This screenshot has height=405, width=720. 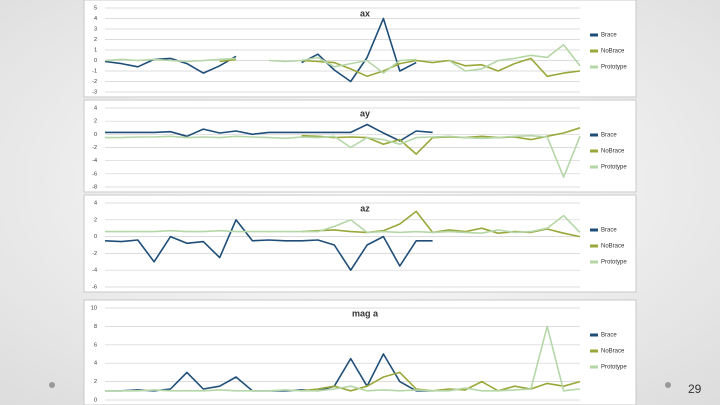 I want to click on y-tick-label: -3, so click(x=94, y=92).